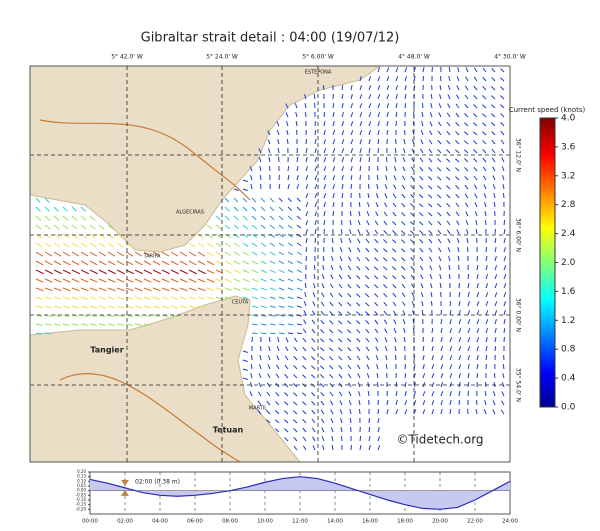 The height and width of the screenshot is (531, 600). What do you see at coordinates (127, 57) in the screenshot?
I see `lon-label: 5° 42.0' W` at bounding box center [127, 57].